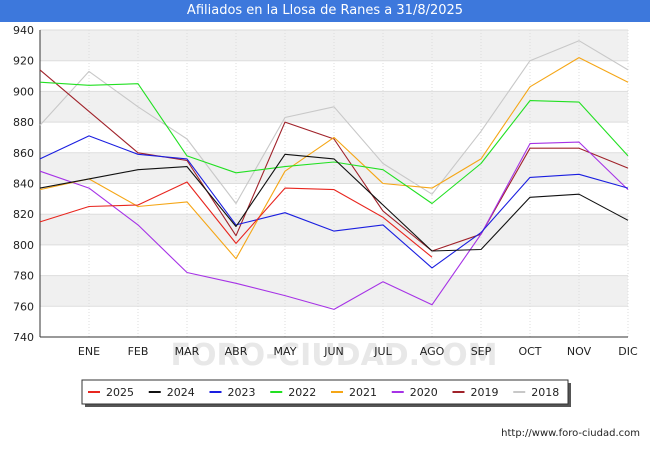 The image size is (650, 450). What do you see at coordinates (302, 392) in the screenshot?
I see `legend-label-2022: 2022` at bounding box center [302, 392].